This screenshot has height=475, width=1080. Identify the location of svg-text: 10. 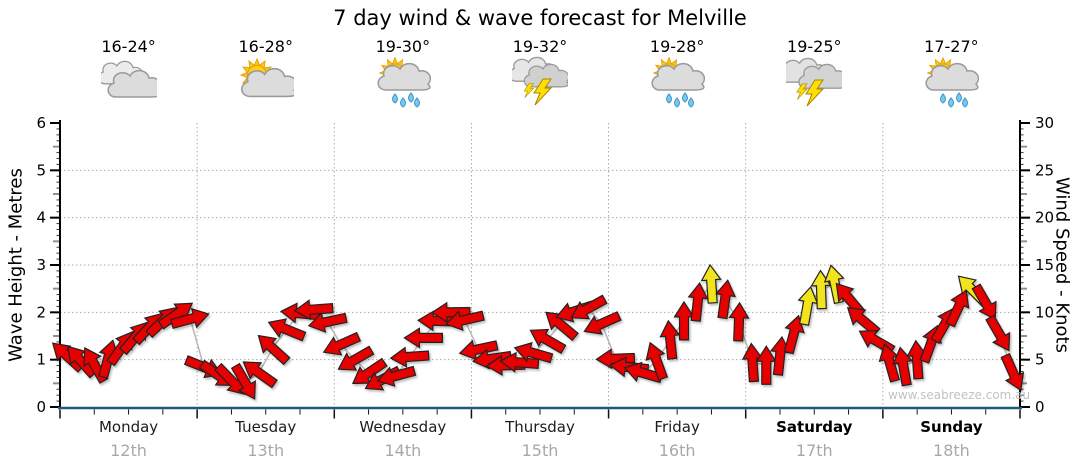
(1044, 312).